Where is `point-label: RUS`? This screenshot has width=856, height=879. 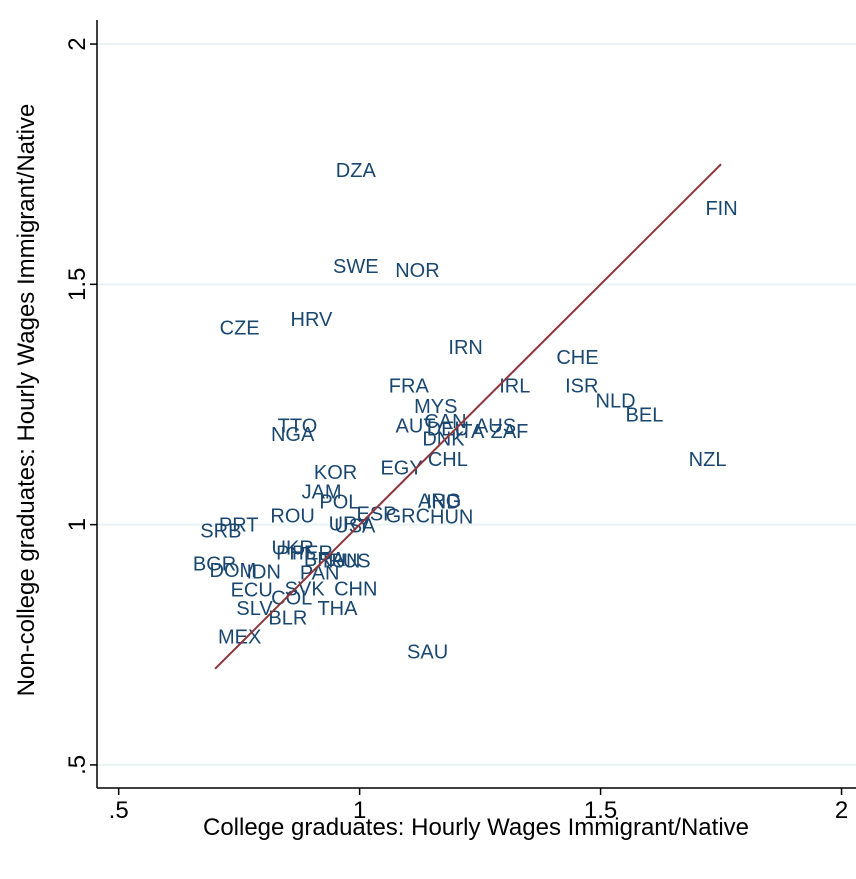
point-label: RUS is located at coordinates (349, 562).